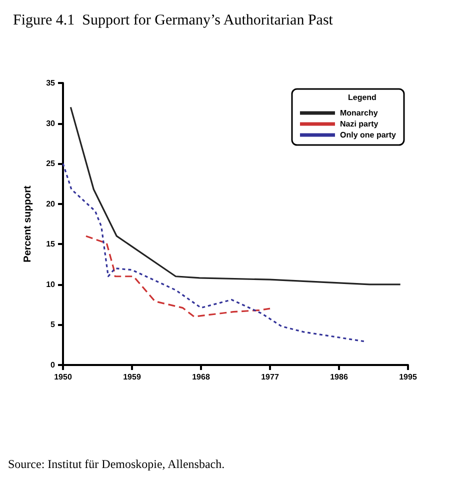 The width and height of the screenshot is (465, 480). What do you see at coordinates (362, 97) in the screenshot?
I see `legend-title: Legend` at bounding box center [362, 97].